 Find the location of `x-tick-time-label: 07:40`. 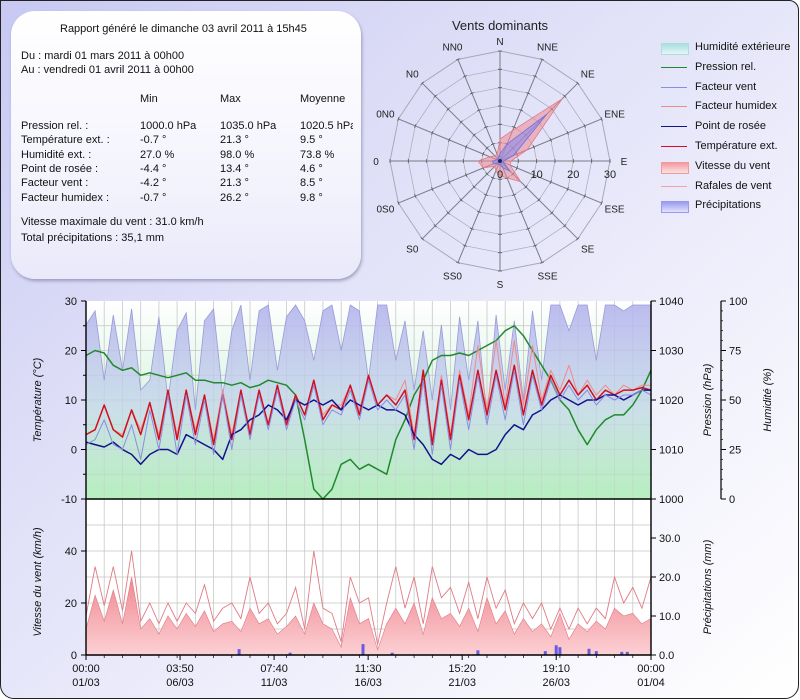

x-tick-time-label: 07:40 is located at coordinates (274, 669).